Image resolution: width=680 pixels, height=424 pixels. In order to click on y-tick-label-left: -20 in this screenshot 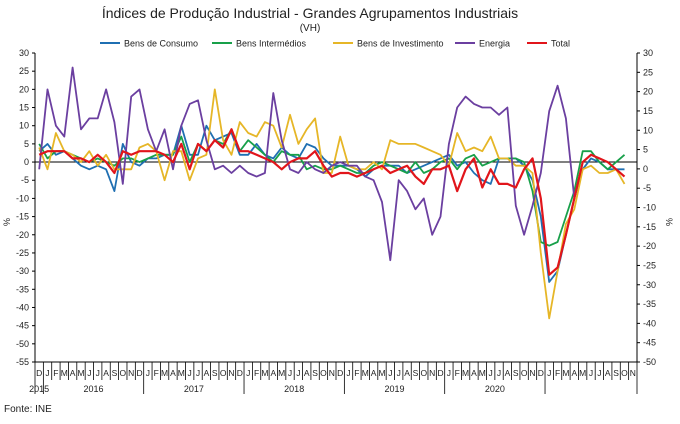, I will do `click(22, 235)`.